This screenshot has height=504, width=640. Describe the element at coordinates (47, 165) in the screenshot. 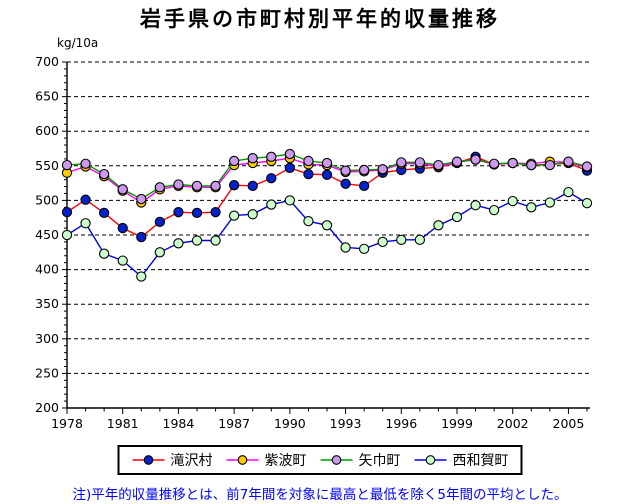

I see `y-tick-label: 550` at that location.